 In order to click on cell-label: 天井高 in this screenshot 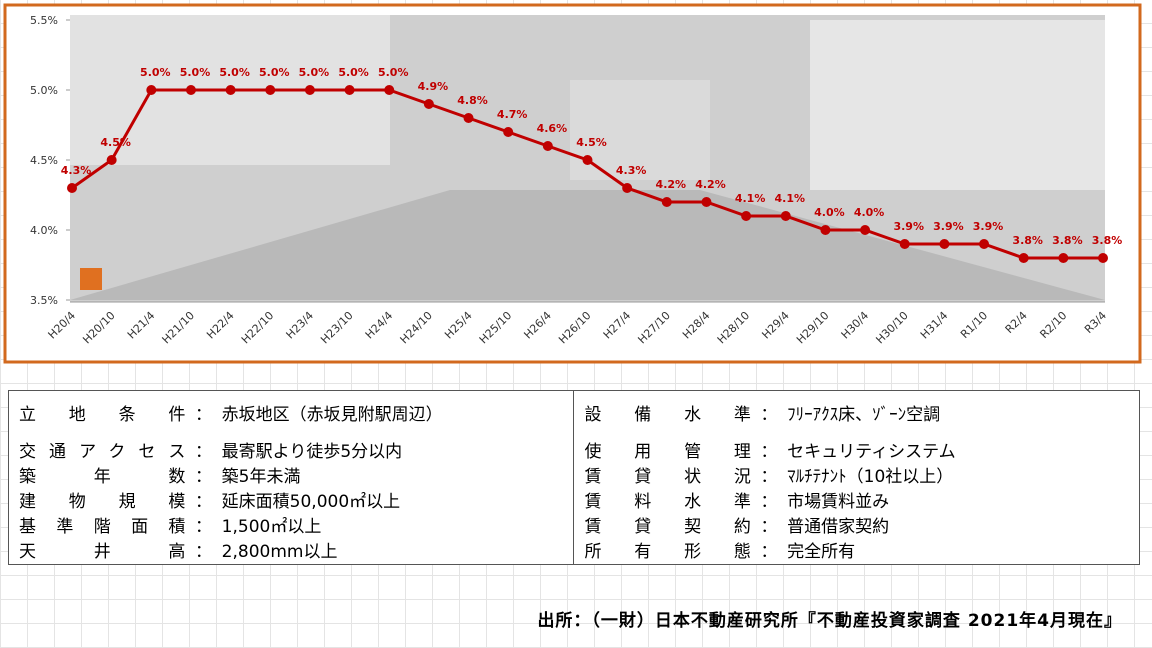, I will do `click(102, 551)`.